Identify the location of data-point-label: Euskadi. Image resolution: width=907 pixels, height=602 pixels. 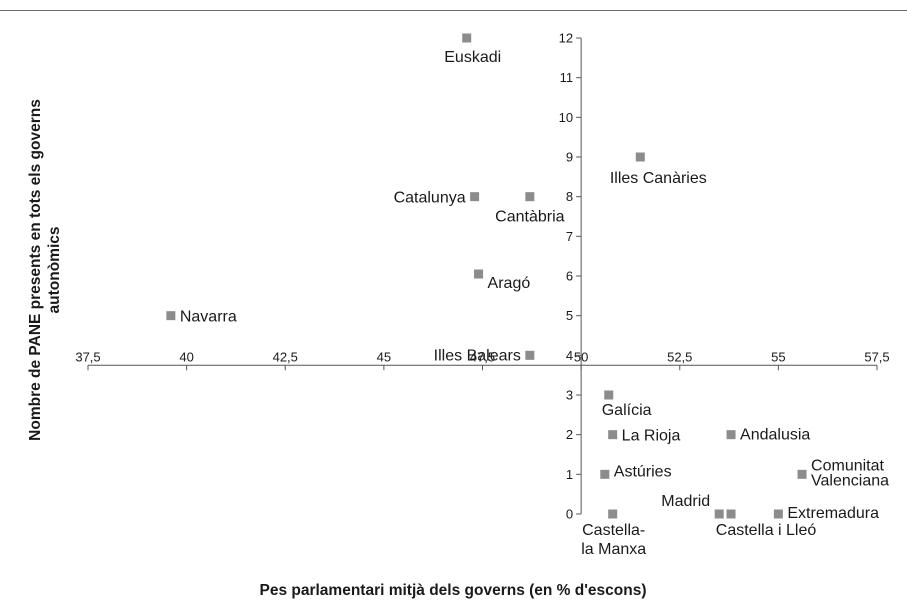
(472, 57).